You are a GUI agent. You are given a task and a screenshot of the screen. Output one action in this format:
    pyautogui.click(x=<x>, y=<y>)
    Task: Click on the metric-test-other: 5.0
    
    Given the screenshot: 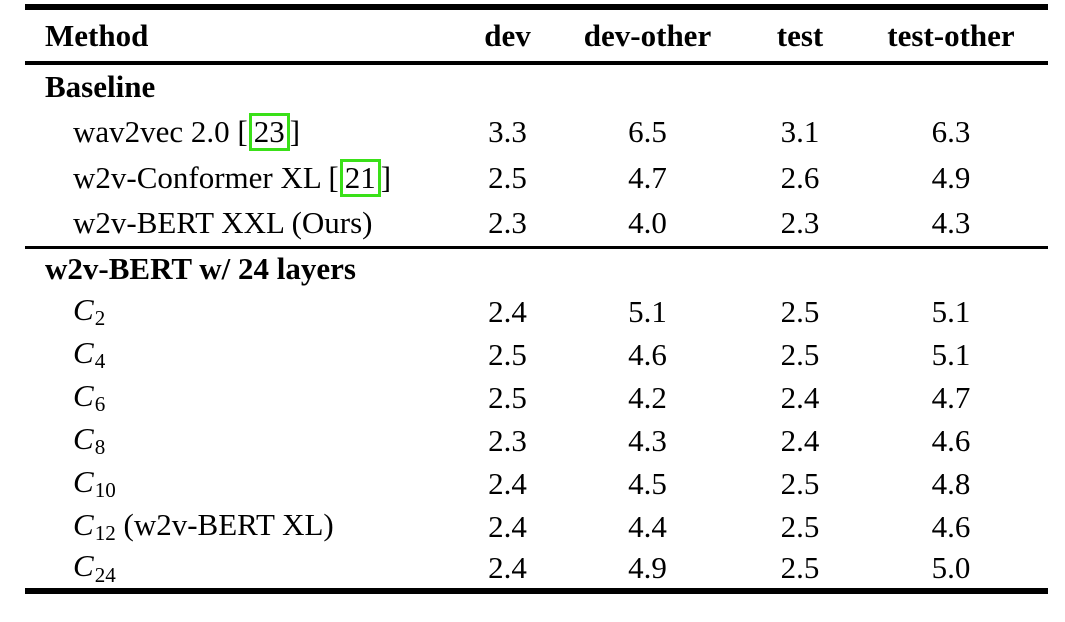 What is the action you would take?
    pyautogui.click(x=951, y=567)
    